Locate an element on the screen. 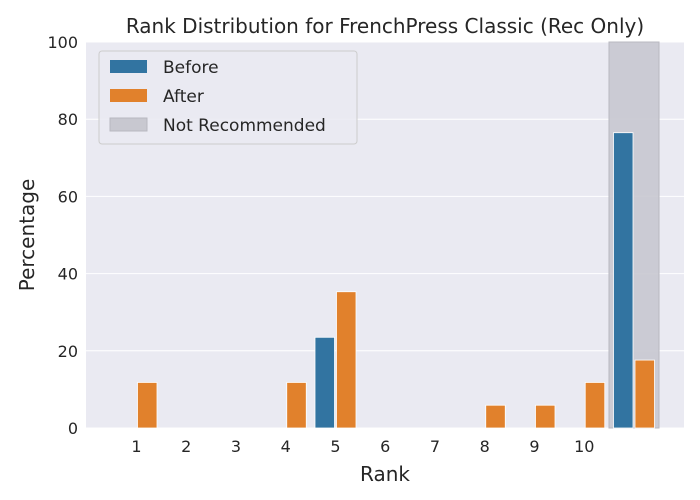 Image resolution: width=700 pixels, height=500 pixels. y-tick-0: 0 is located at coordinates (73, 428).